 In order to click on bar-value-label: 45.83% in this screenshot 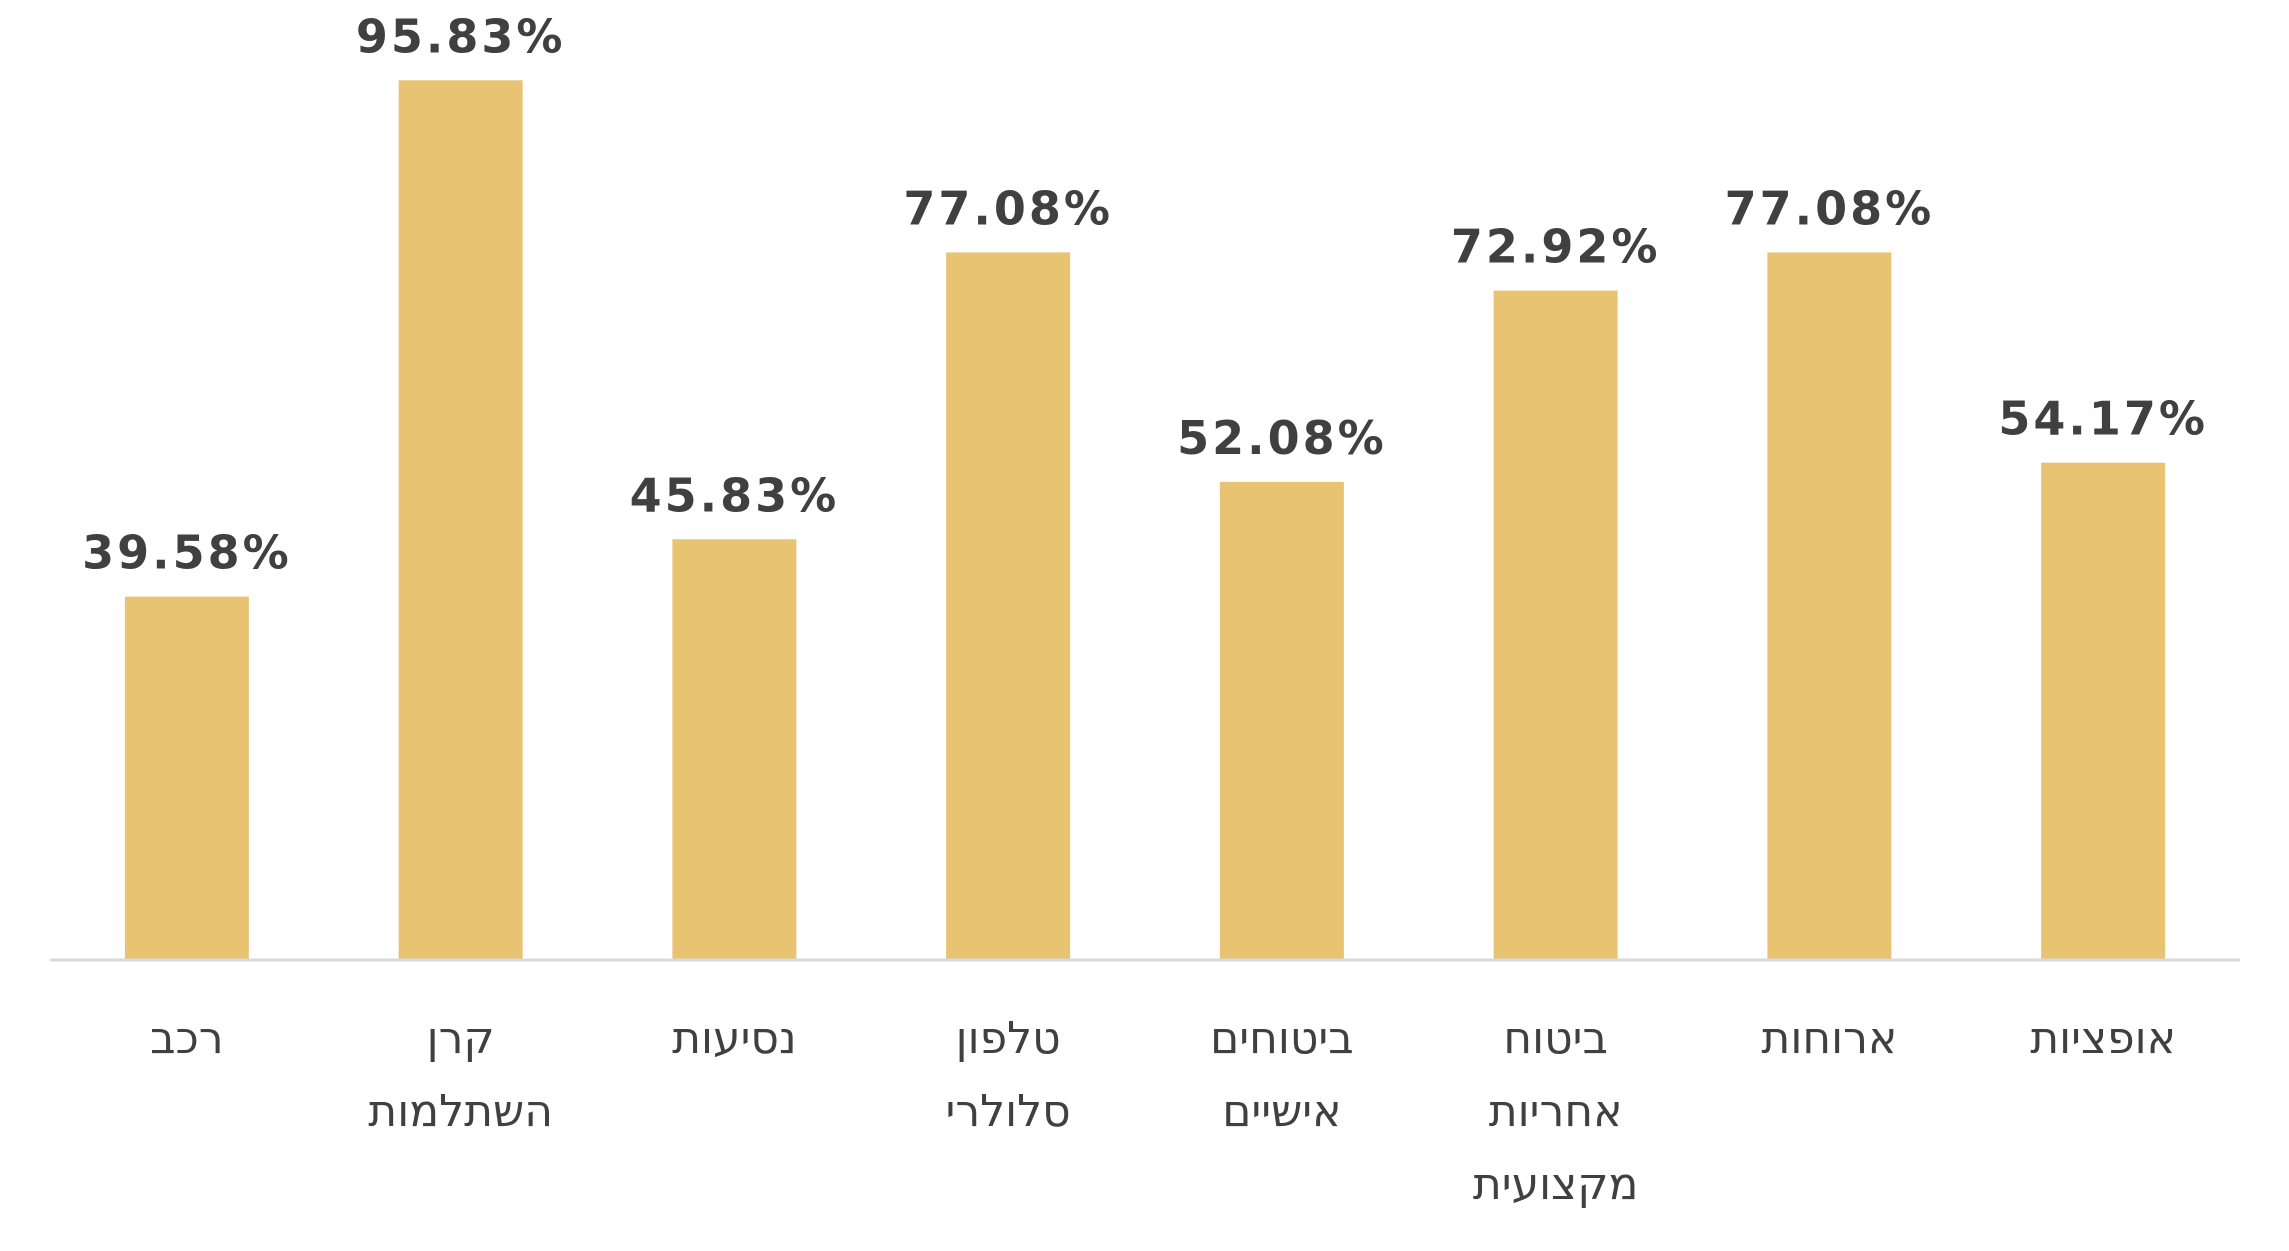, I will do `click(735, 495)`.